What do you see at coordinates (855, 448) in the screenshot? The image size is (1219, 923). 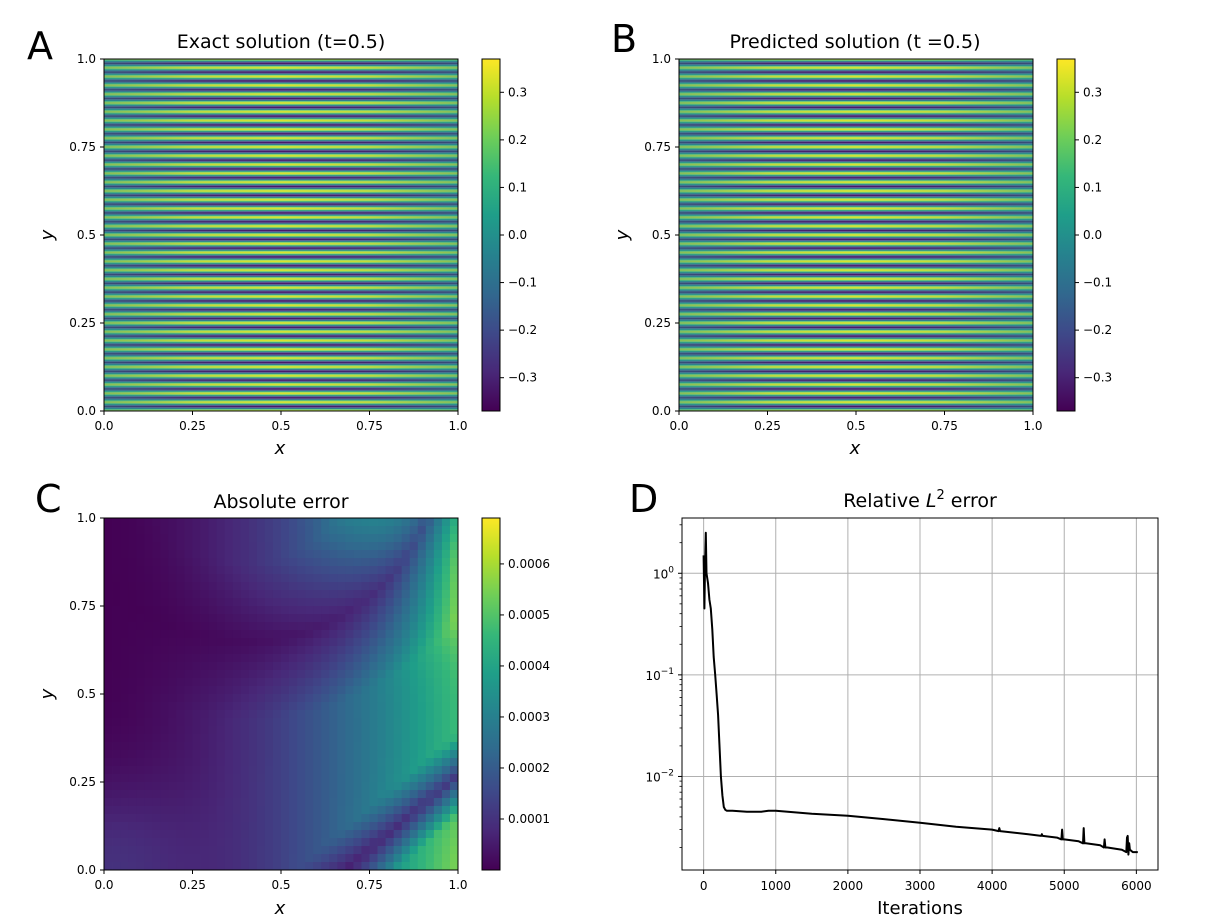 I see `panel-b-xlabel: x` at bounding box center [855, 448].